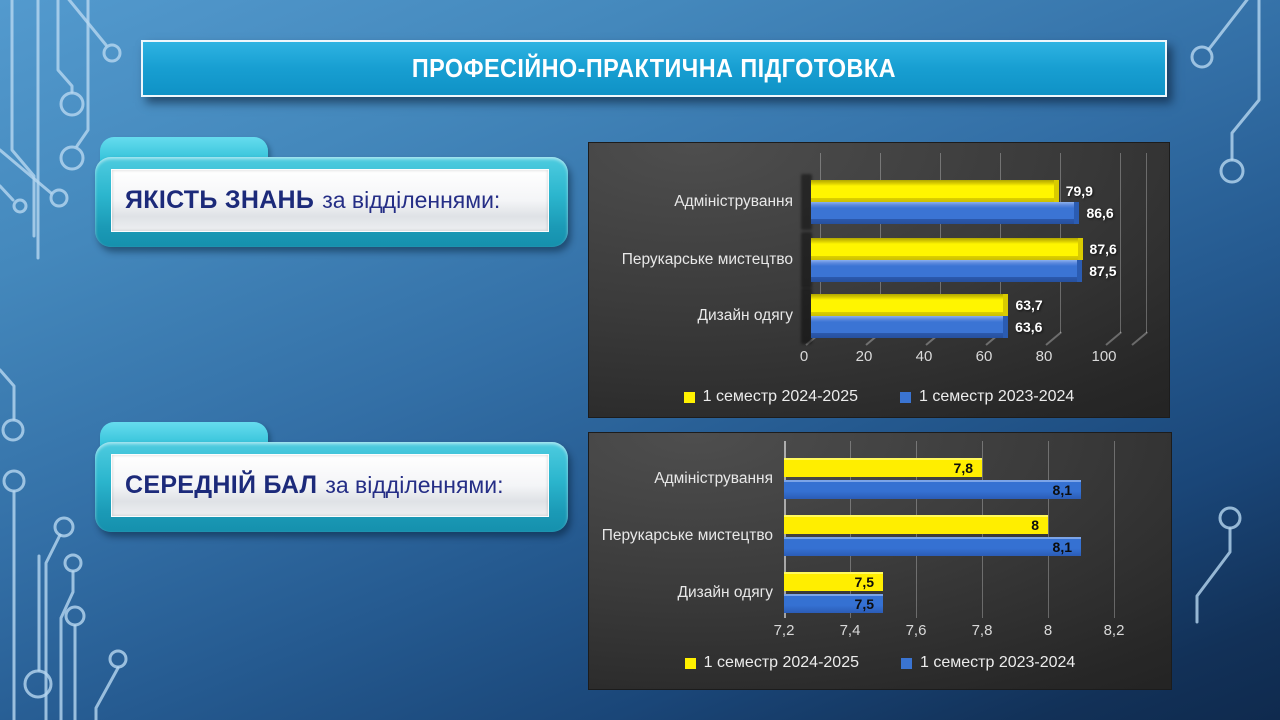 The height and width of the screenshot is (720, 1280). Describe the element at coordinates (1225, 312) in the screenshot. I see `circuit-decoration-right` at that location.